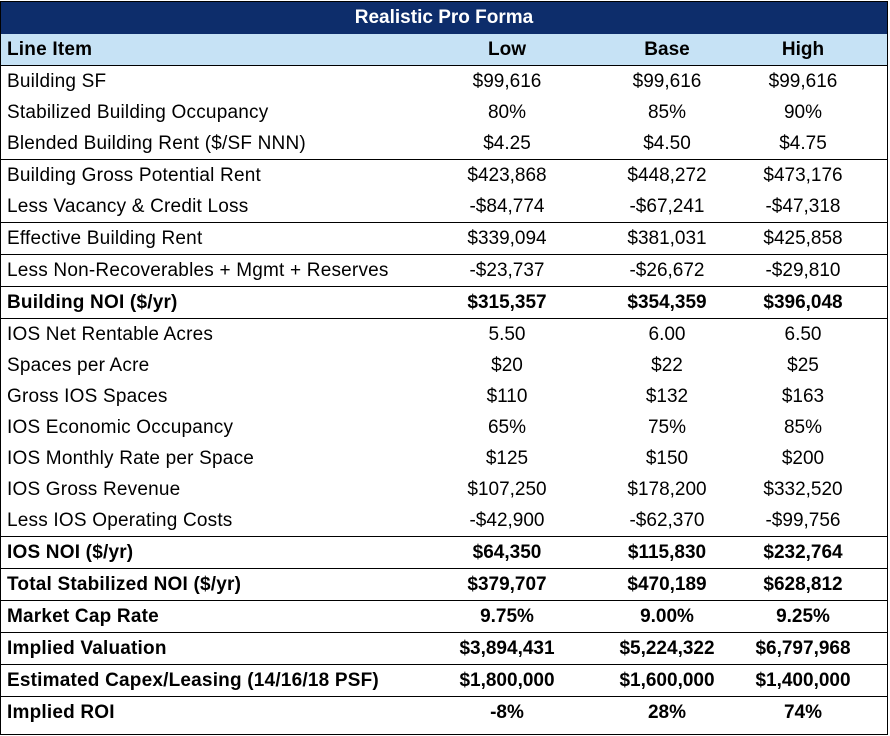  I want to click on cell-base: $150, so click(667, 458).